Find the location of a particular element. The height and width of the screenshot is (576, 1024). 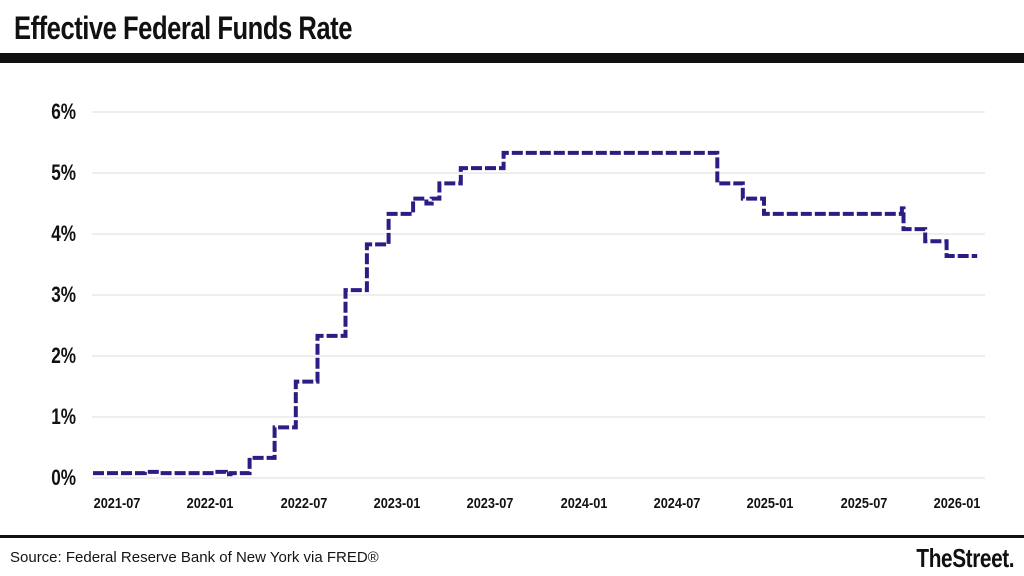

y-axis-tick-label: 2% is located at coordinates (63, 355).